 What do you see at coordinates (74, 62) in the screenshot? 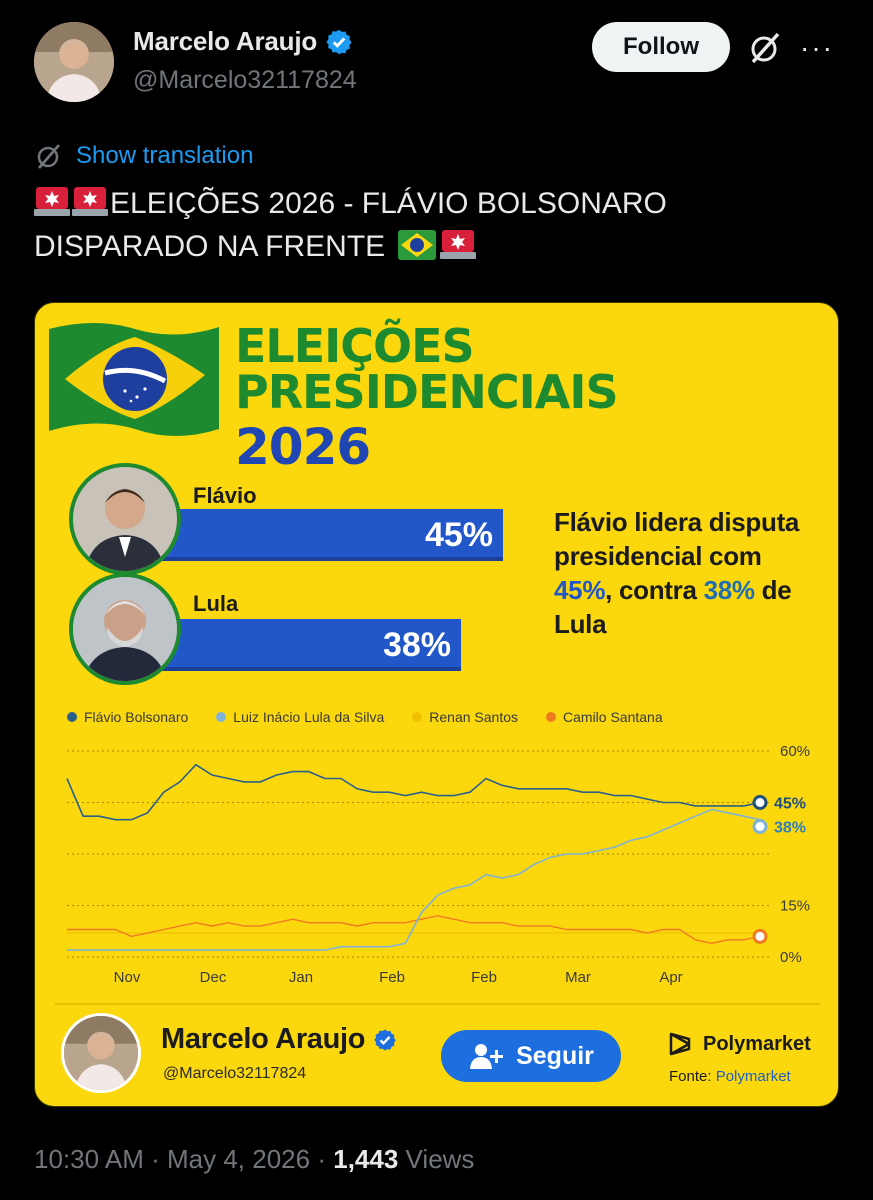
I see `author-avatar` at bounding box center [74, 62].